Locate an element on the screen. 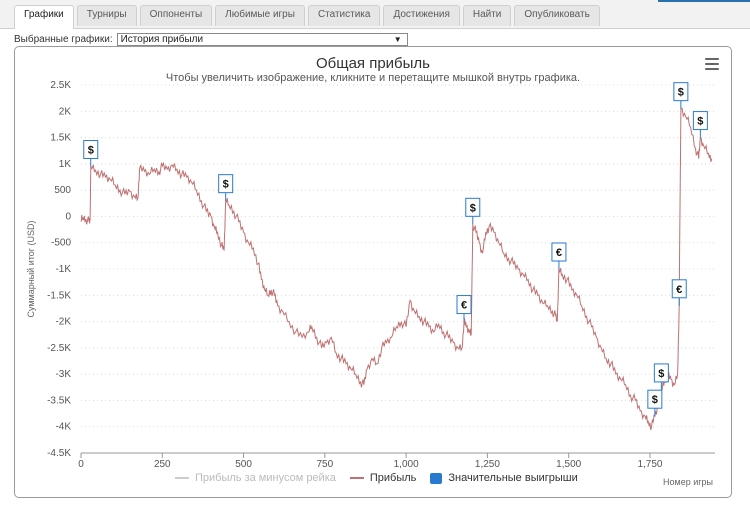 The width and height of the screenshot is (750, 513). graph-select: История прибыли ▼ is located at coordinates (262, 39).